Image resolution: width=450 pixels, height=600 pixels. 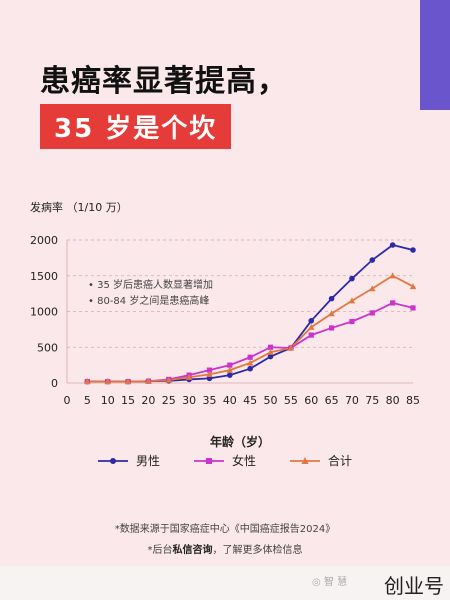 What do you see at coordinates (291, 400) in the screenshot?
I see `x-tick-label: 55` at bounding box center [291, 400].